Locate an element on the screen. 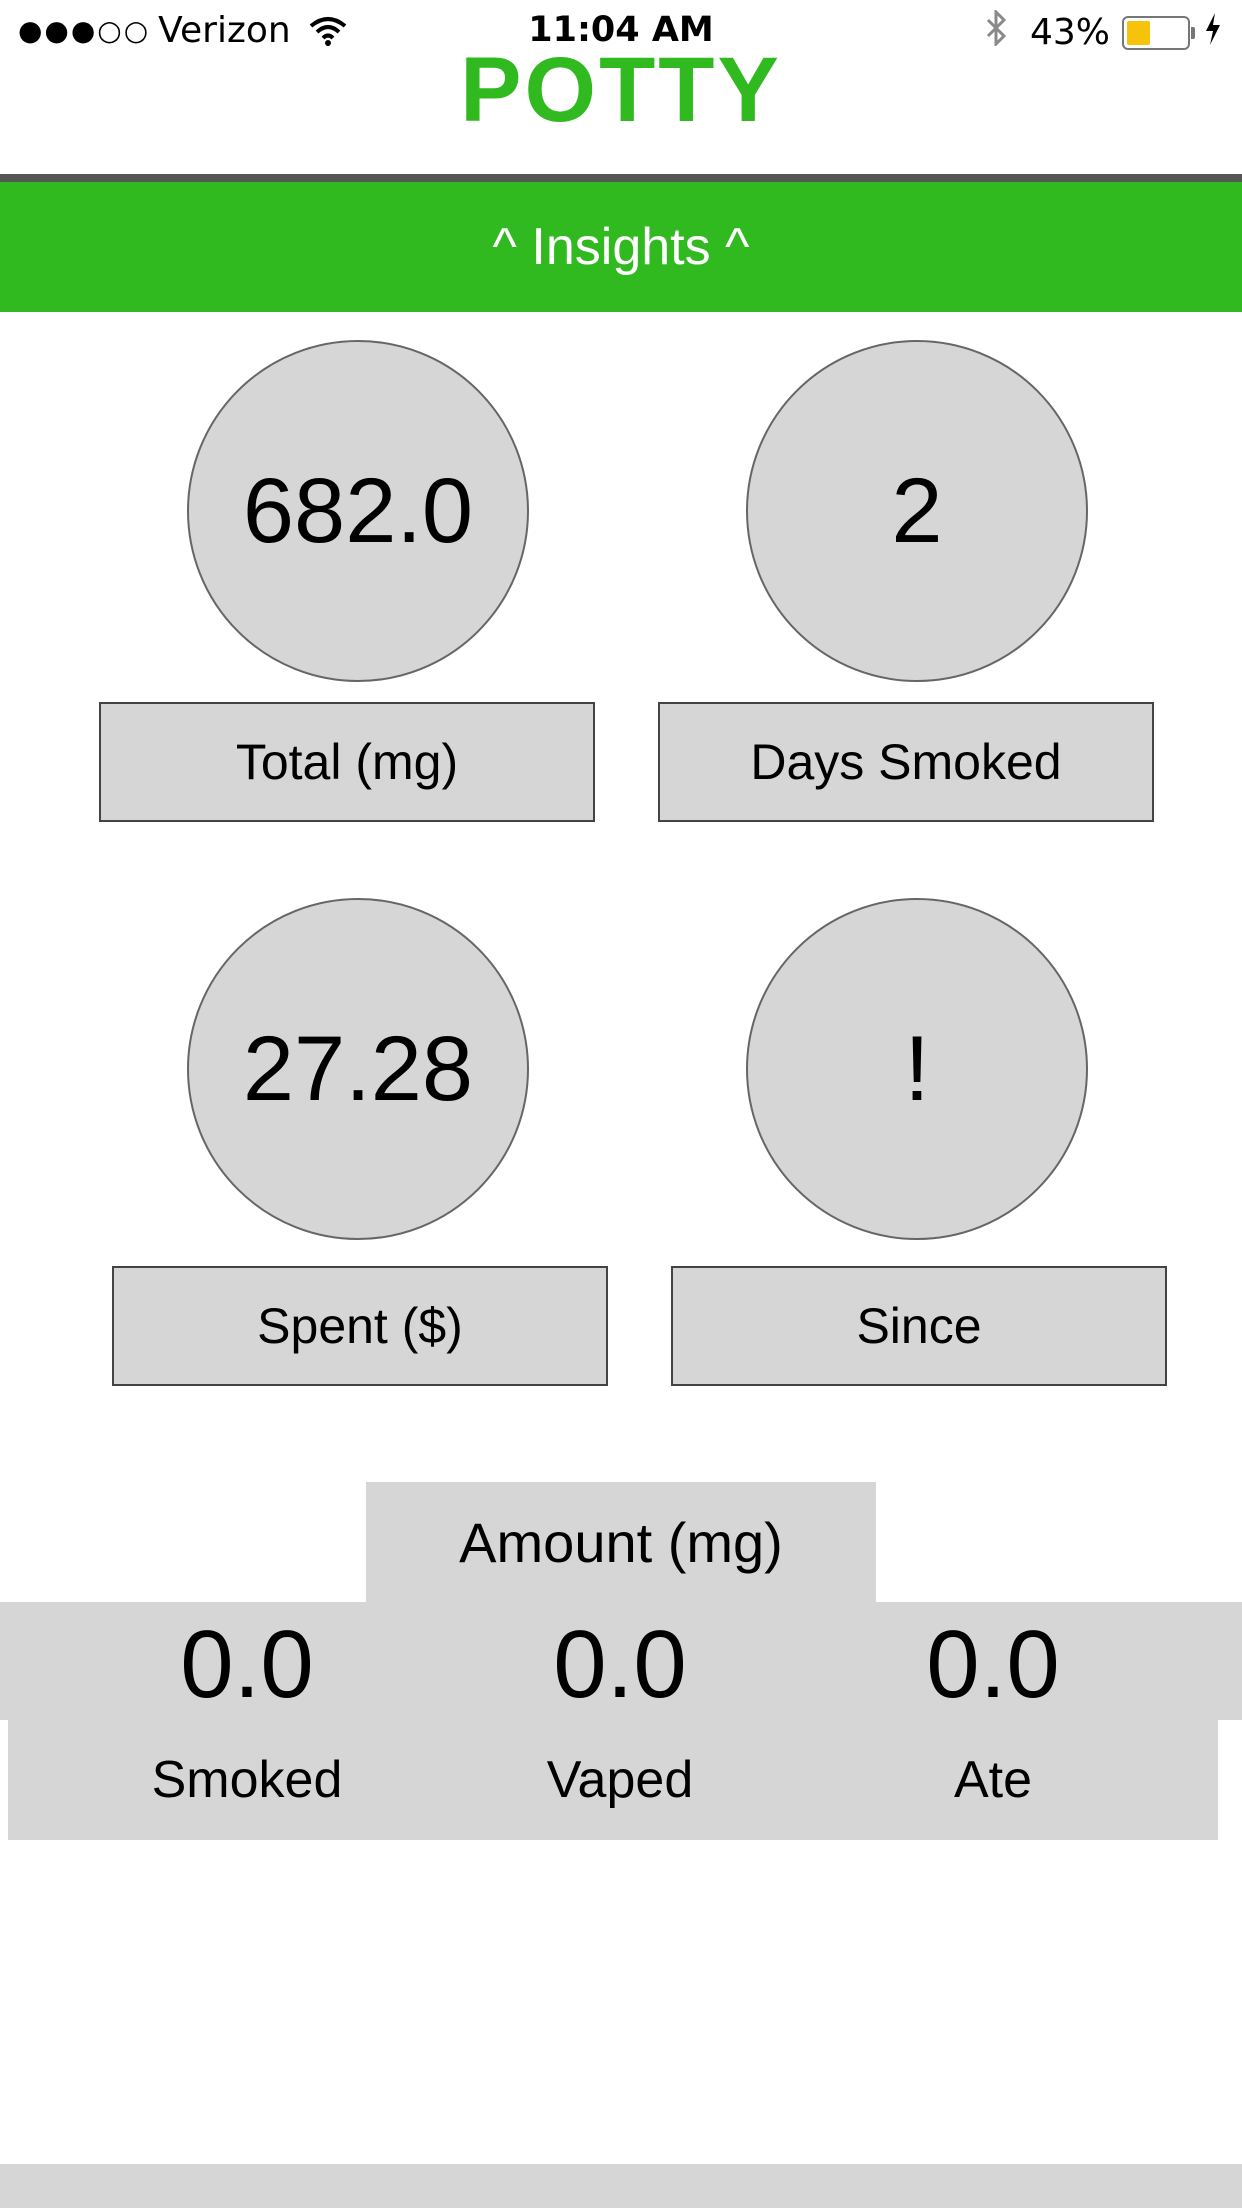  battery-percent: 43% is located at coordinates (1069, 32).